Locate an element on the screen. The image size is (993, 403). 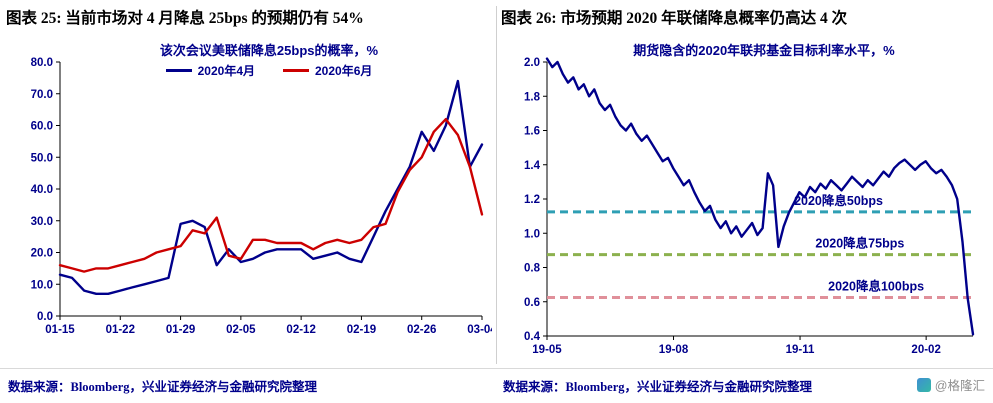
svg-text: 20.0 is located at coordinates (42, 254).